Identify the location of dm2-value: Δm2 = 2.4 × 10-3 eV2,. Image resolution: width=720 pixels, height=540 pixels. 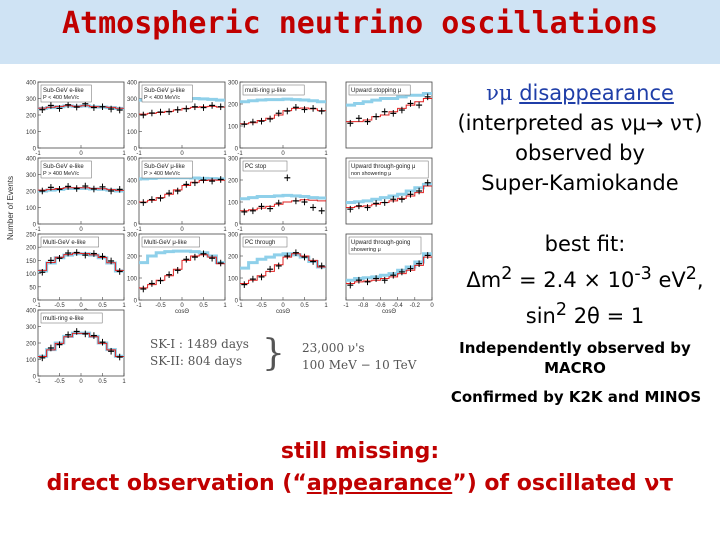
(585, 278).